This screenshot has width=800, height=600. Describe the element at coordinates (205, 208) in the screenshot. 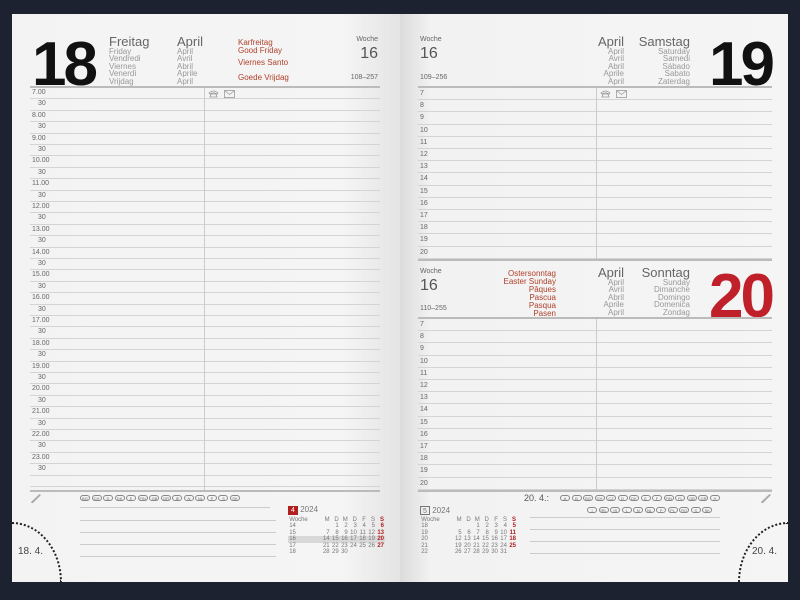

I see `time-slot-row: 12.00` at that location.